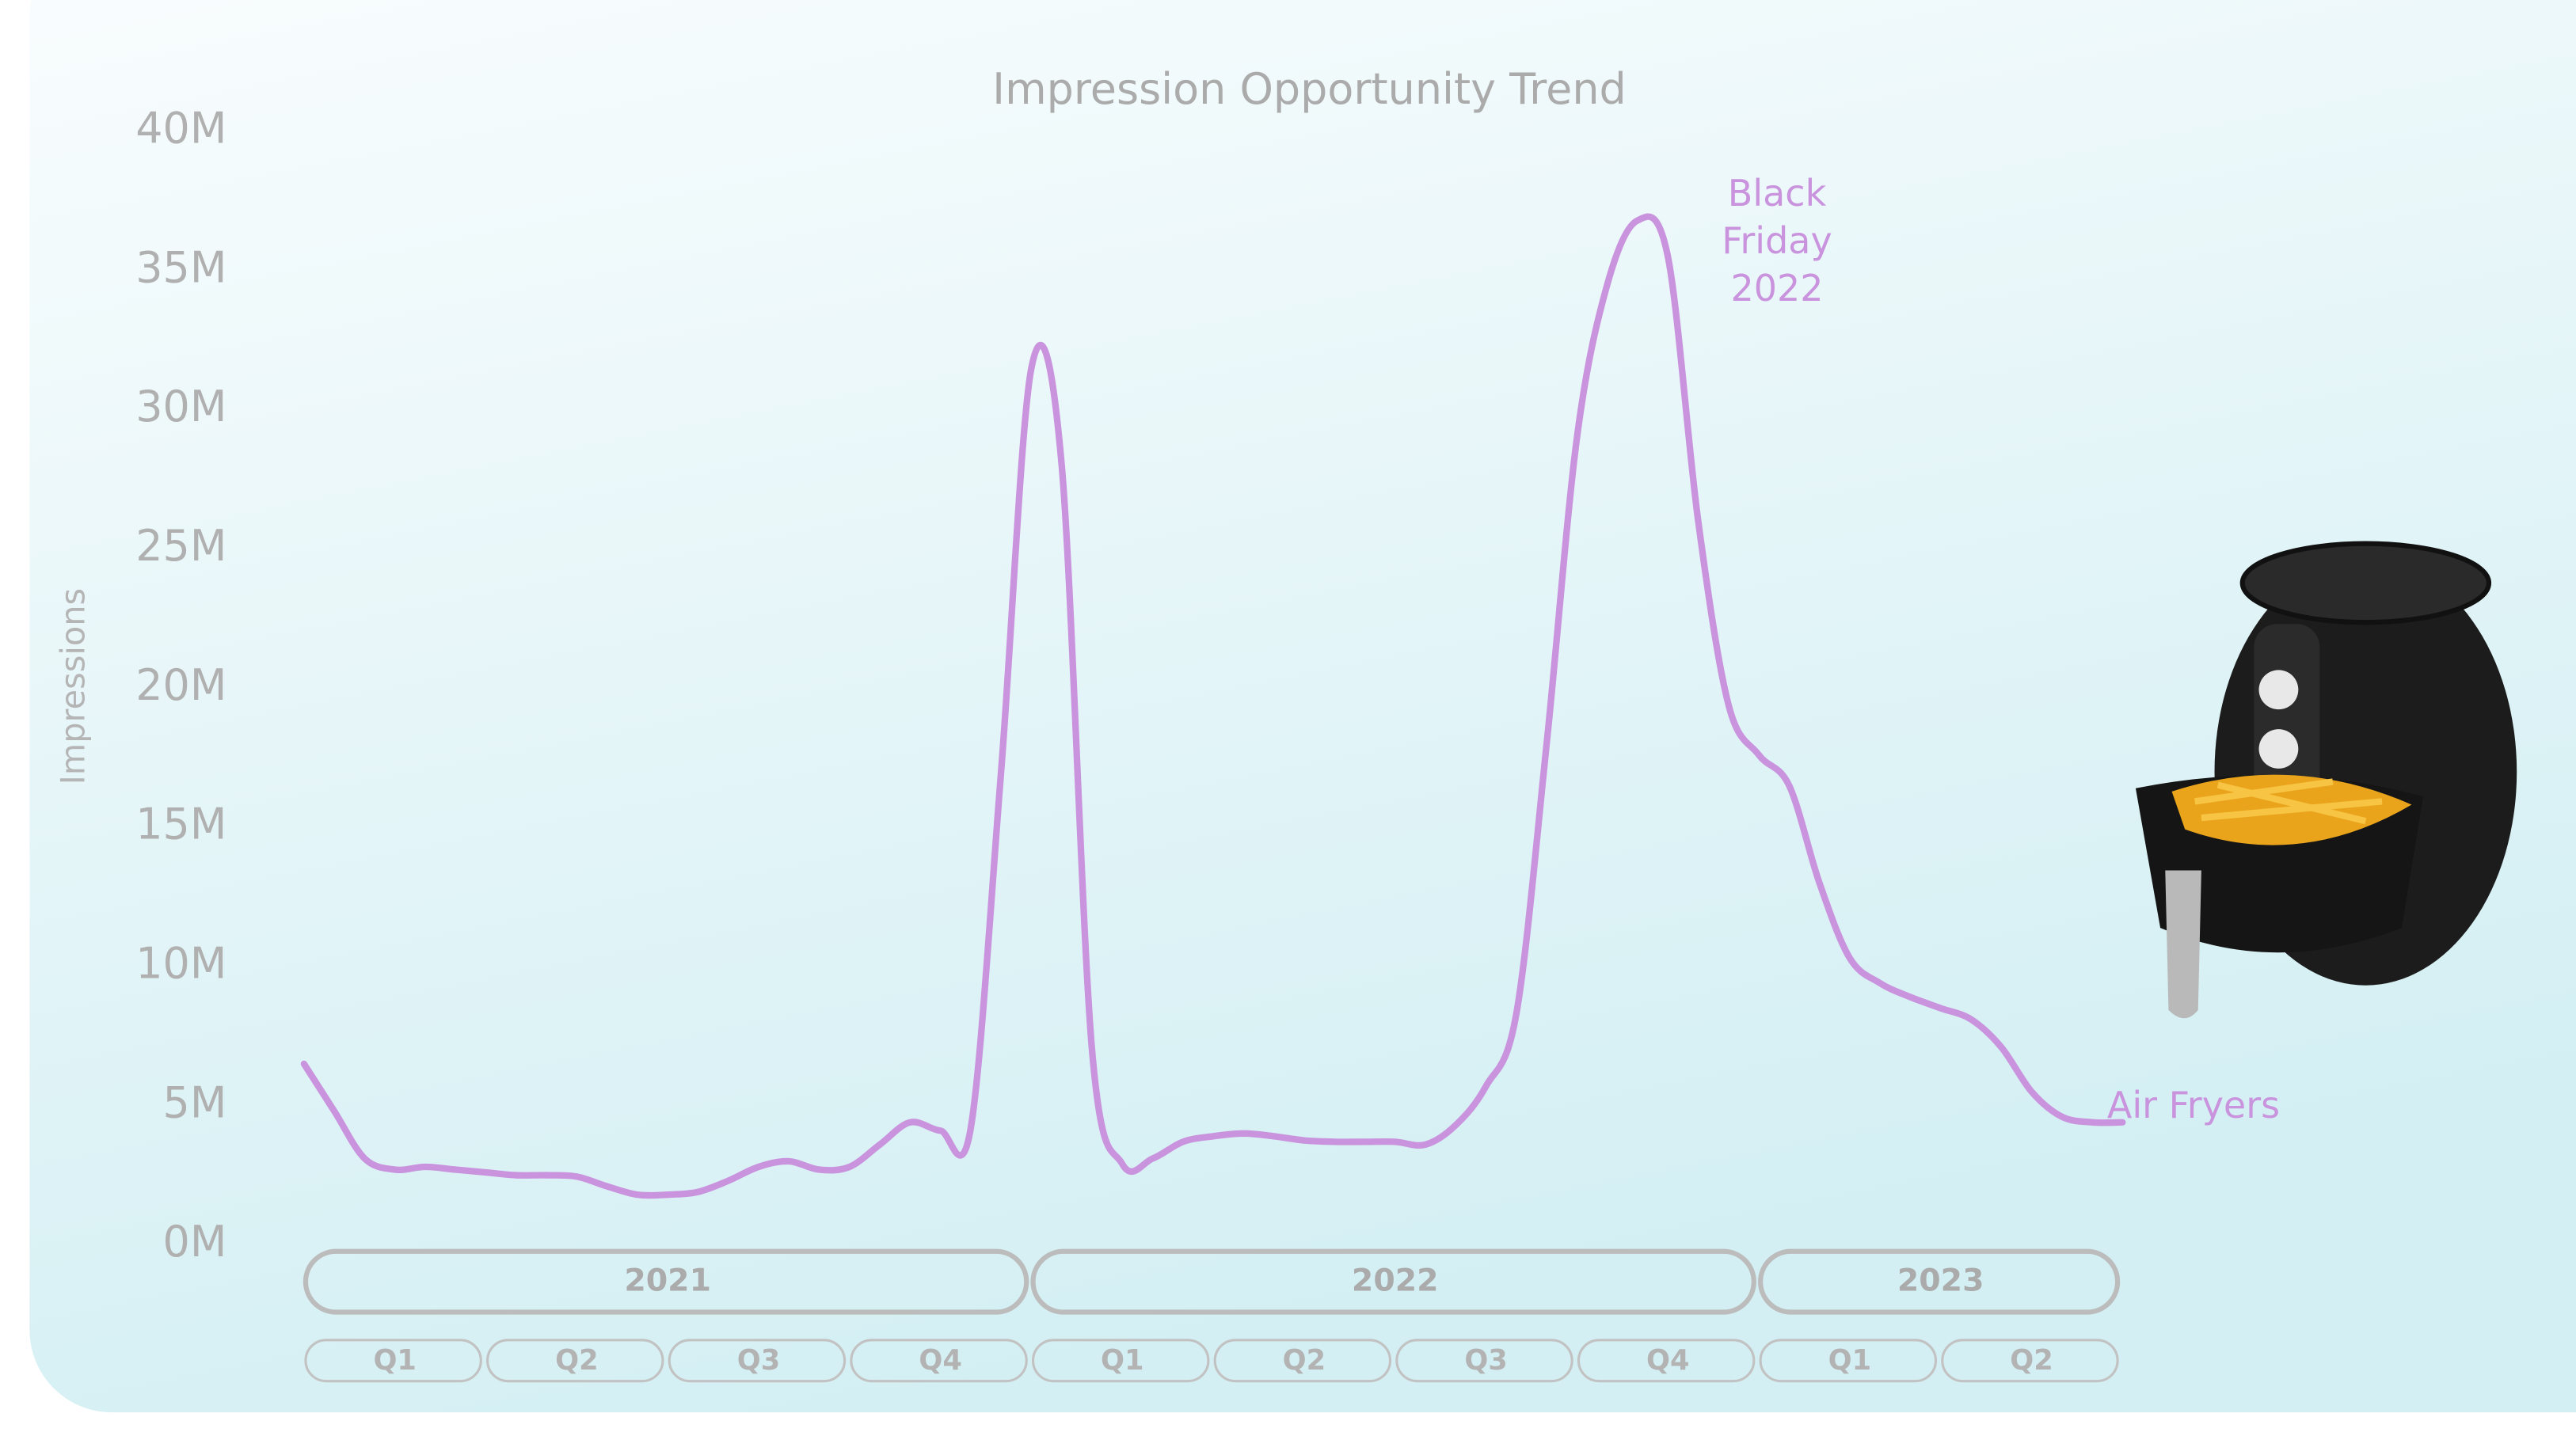 The width and height of the screenshot is (2576, 1455). I want to click on y-tick-label: 0M, so click(195, 1242).